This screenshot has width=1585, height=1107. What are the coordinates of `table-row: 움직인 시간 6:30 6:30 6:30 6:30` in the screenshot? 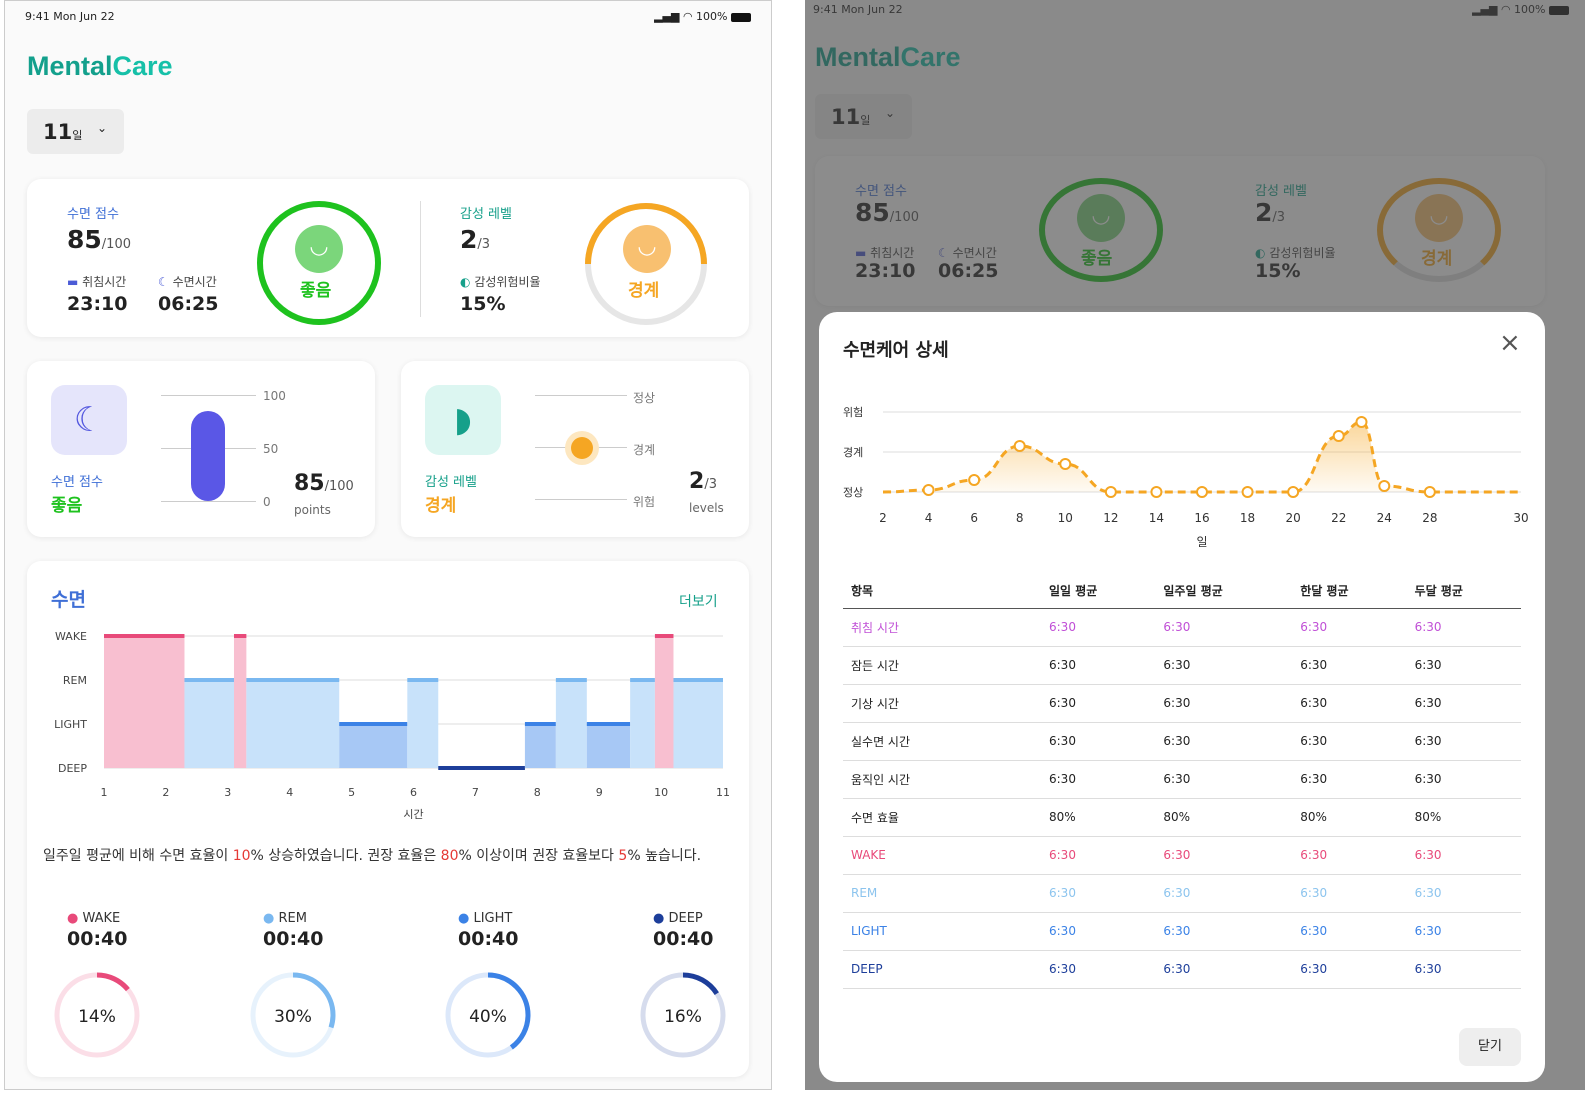 It's located at (1182, 779).